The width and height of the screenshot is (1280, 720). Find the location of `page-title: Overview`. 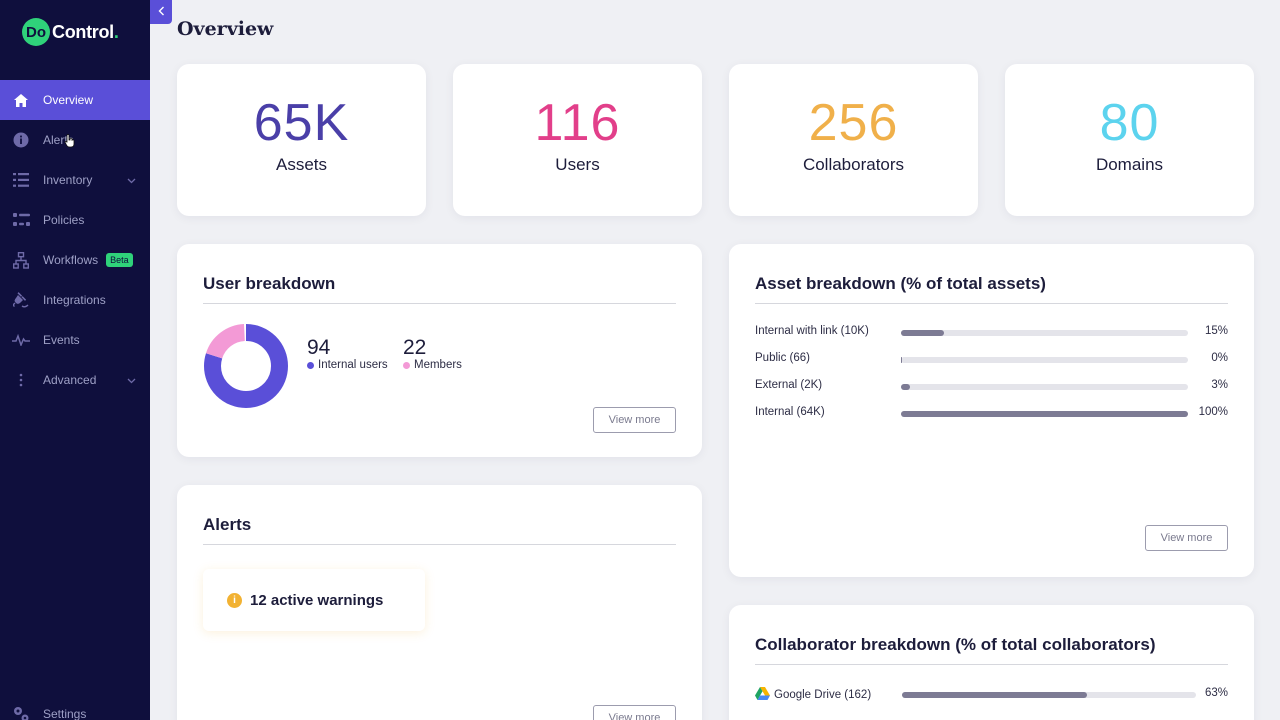

page-title: Overview is located at coordinates (225, 29).